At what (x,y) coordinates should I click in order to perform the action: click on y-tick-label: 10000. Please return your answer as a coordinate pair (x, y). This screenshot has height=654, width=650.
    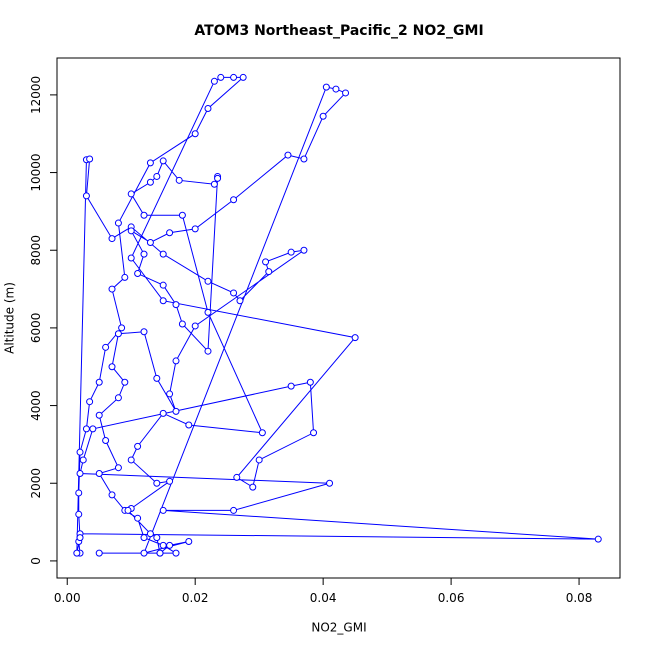
    Looking at the image, I should click on (36, 172).